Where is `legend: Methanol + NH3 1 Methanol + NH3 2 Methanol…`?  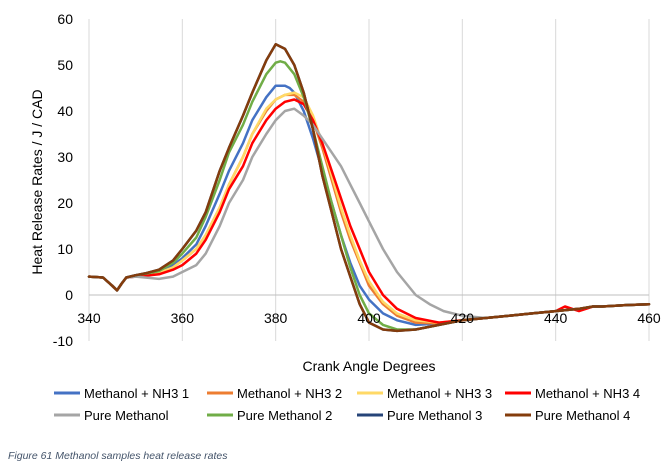
legend: Methanol + NH3 1 Methanol + NH3 2 Methanol… is located at coordinates (347, 404).